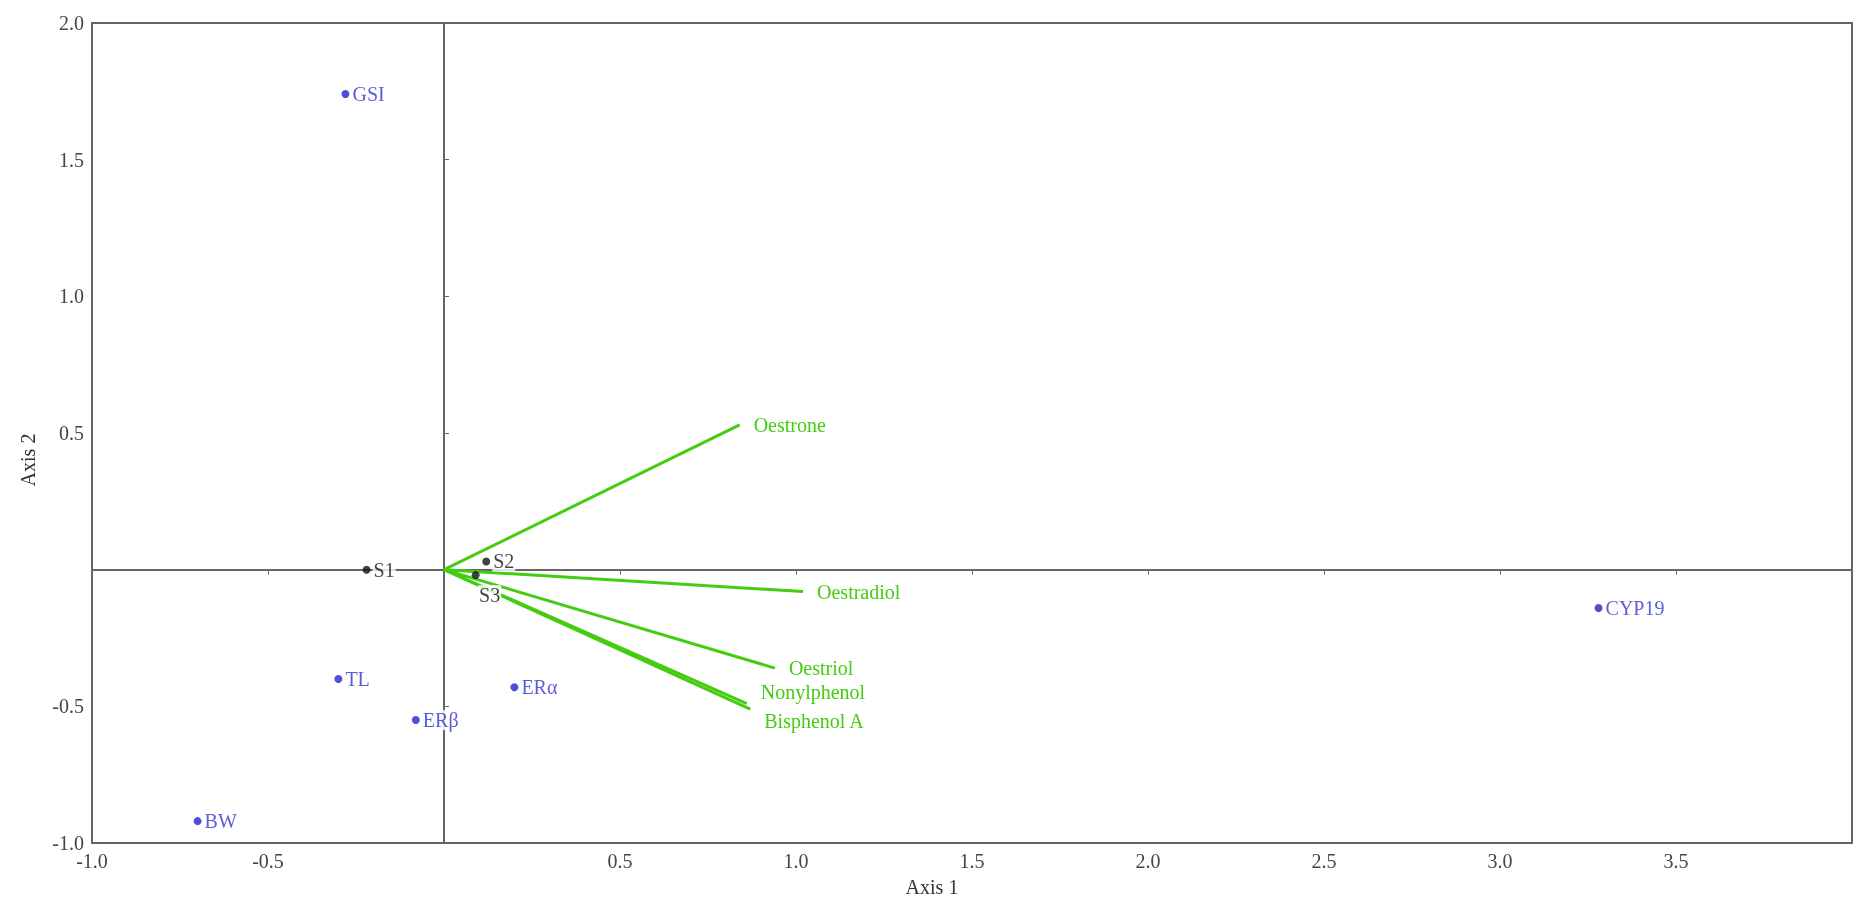 This screenshot has width=1864, height=917. I want to click on series-label: S2, so click(504, 561).